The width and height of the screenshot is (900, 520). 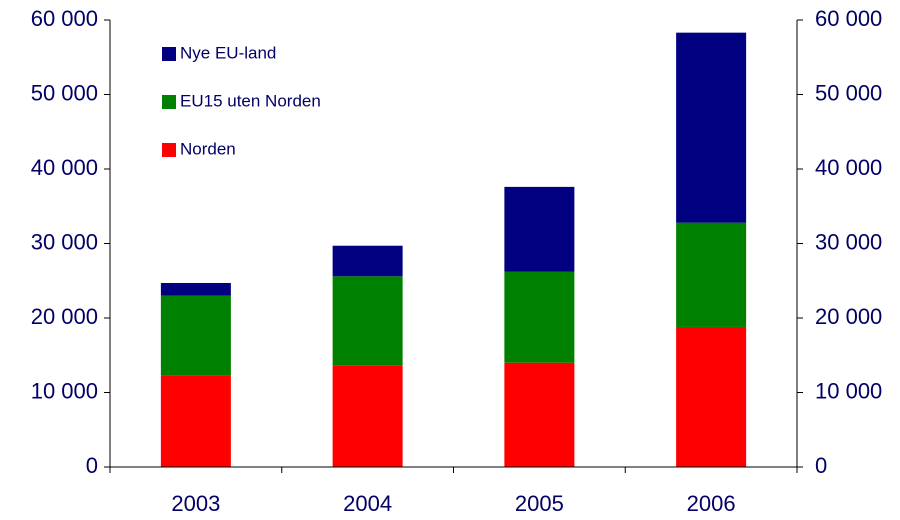 What do you see at coordinates (64, 92) in the screenshot?
I see `y-tick-label: 50 000` at bounding box center [64, 92].